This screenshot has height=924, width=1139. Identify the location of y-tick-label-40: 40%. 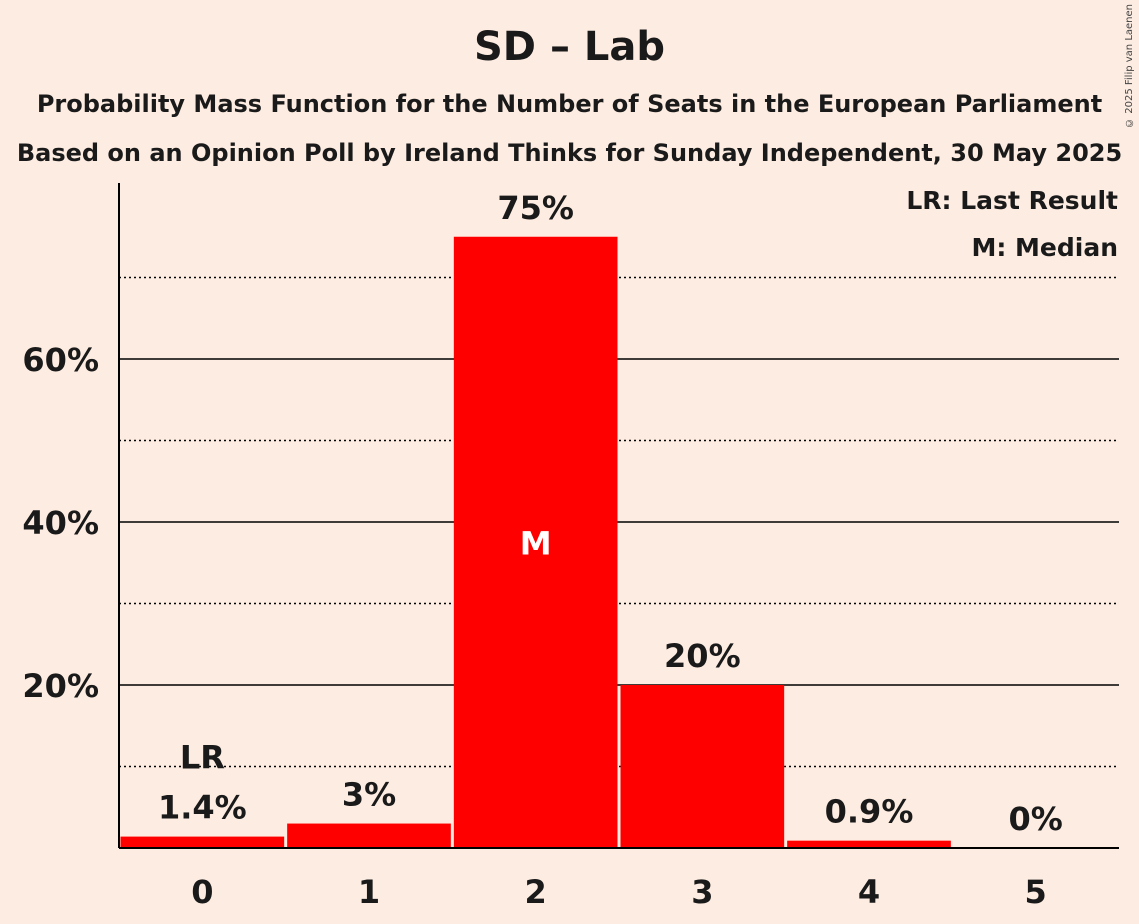
(60, 523).